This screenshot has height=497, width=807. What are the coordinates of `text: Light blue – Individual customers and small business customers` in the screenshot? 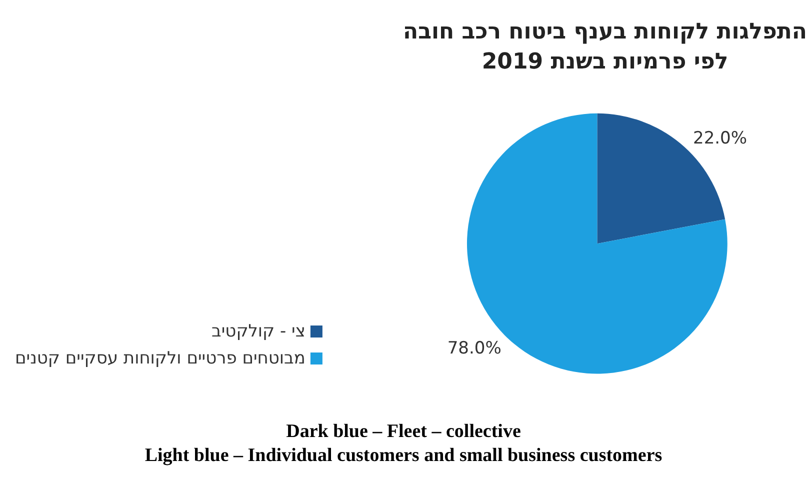 It's located at (404, 456).